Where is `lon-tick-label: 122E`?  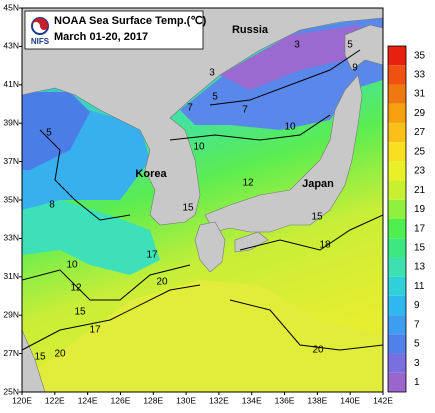 lon-tick-label: 122E is located at coordinates (55, 400).